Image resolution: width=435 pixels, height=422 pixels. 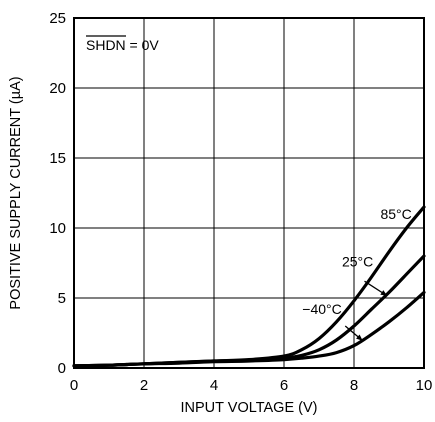 What do you see at coordinates (321, 309) in the screenshot?
I see `series-label-2: −40°C` at bounding box center [321, 309].